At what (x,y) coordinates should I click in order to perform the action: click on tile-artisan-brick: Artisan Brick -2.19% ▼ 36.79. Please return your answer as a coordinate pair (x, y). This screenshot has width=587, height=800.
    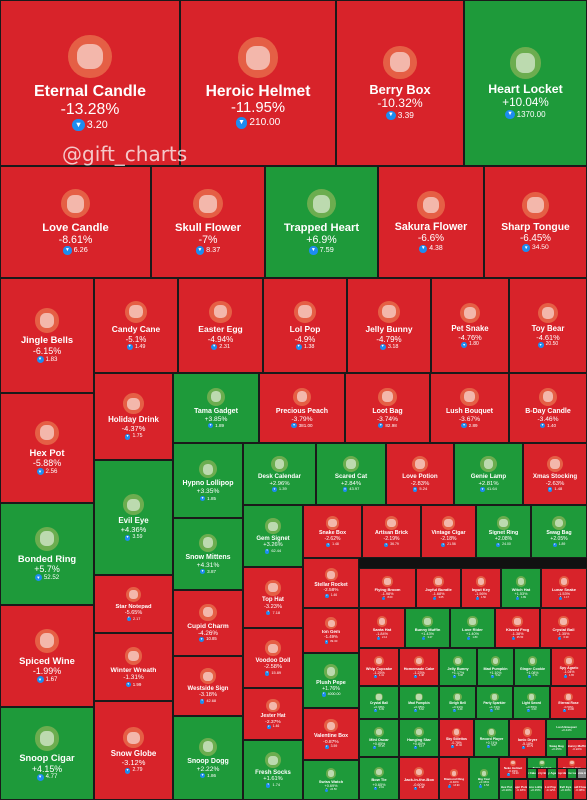
    Looking at the image, I should click on (391, 531).